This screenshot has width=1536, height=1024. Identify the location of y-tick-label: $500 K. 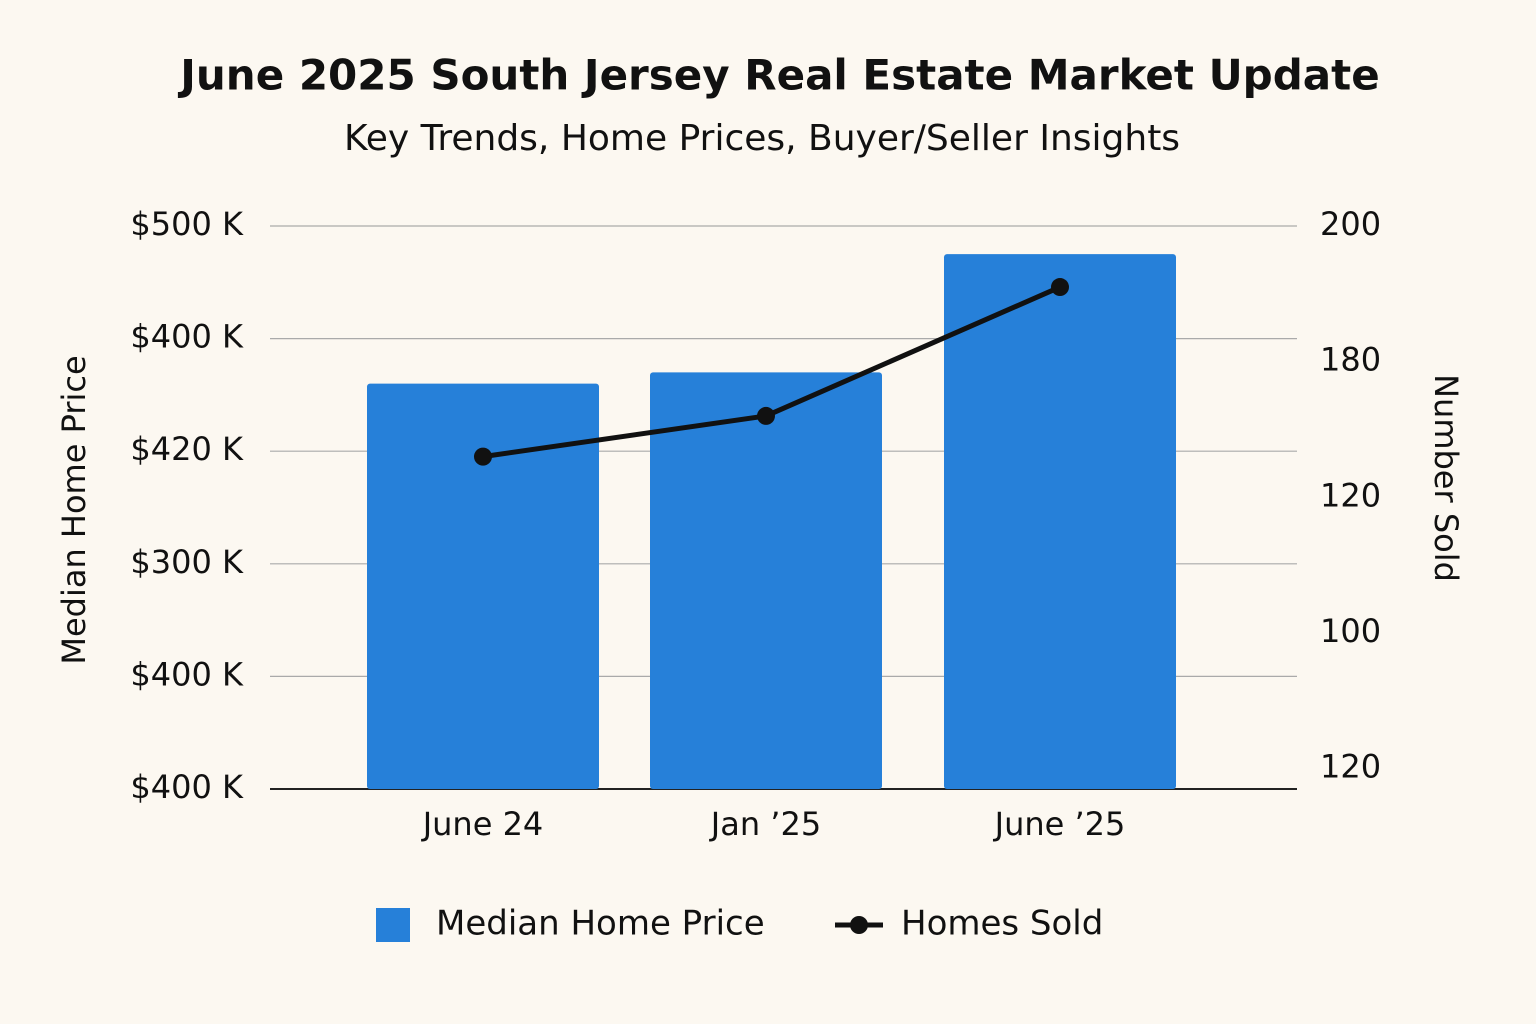
(187, 224).